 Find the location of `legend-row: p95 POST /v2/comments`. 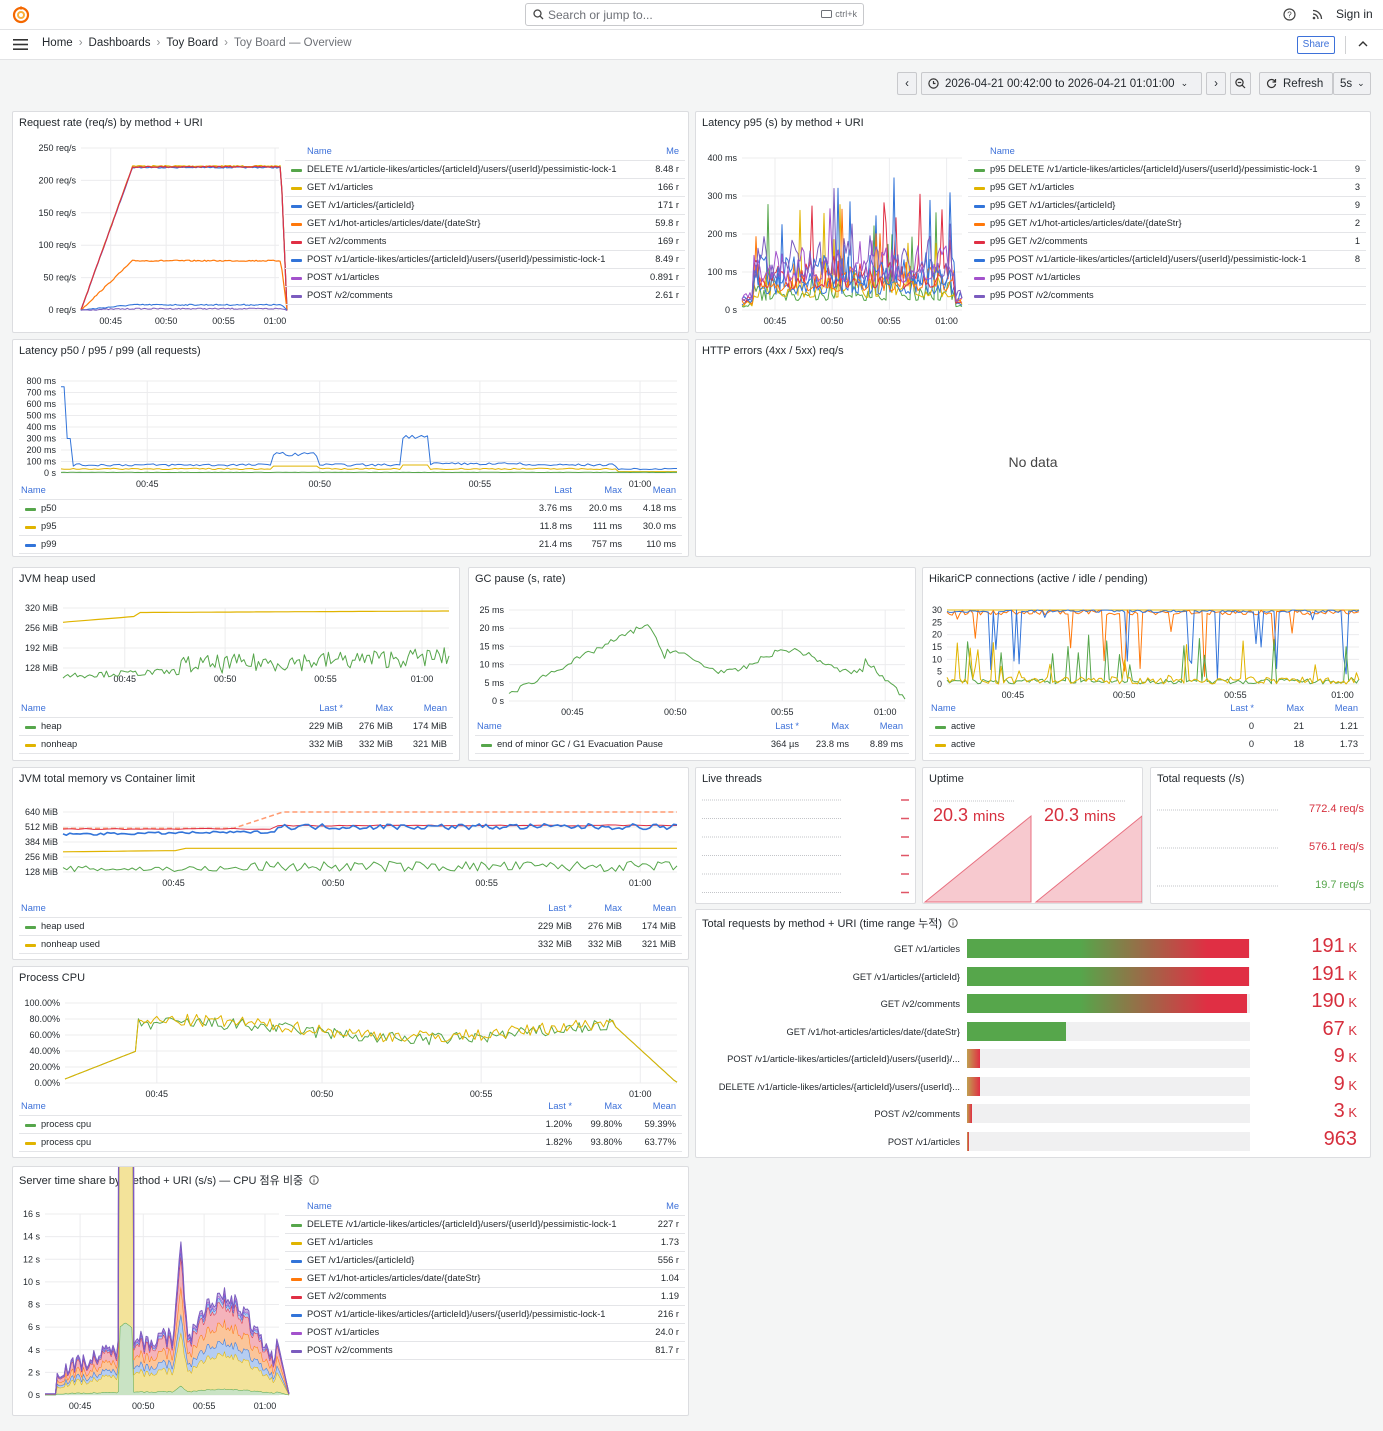

legend-row: p95 POST /v2/comments is located at coordinates (1167, 296).